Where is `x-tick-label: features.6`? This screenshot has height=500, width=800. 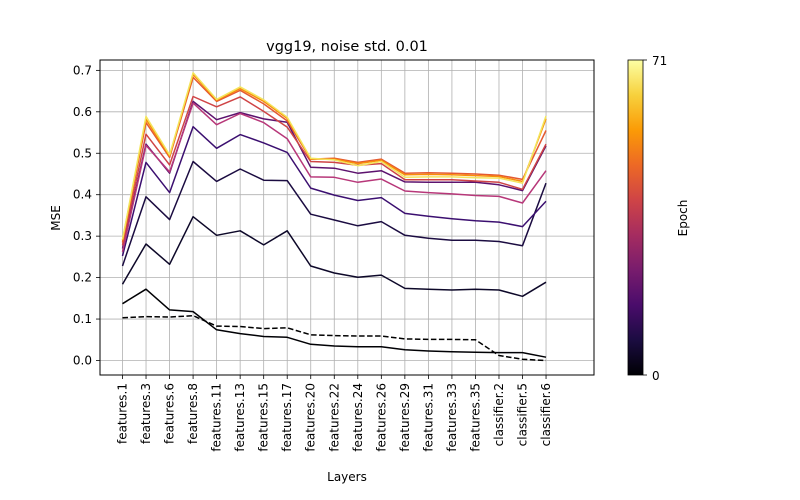
x-tick-label: features.6 is located at coordinates (170, 413).